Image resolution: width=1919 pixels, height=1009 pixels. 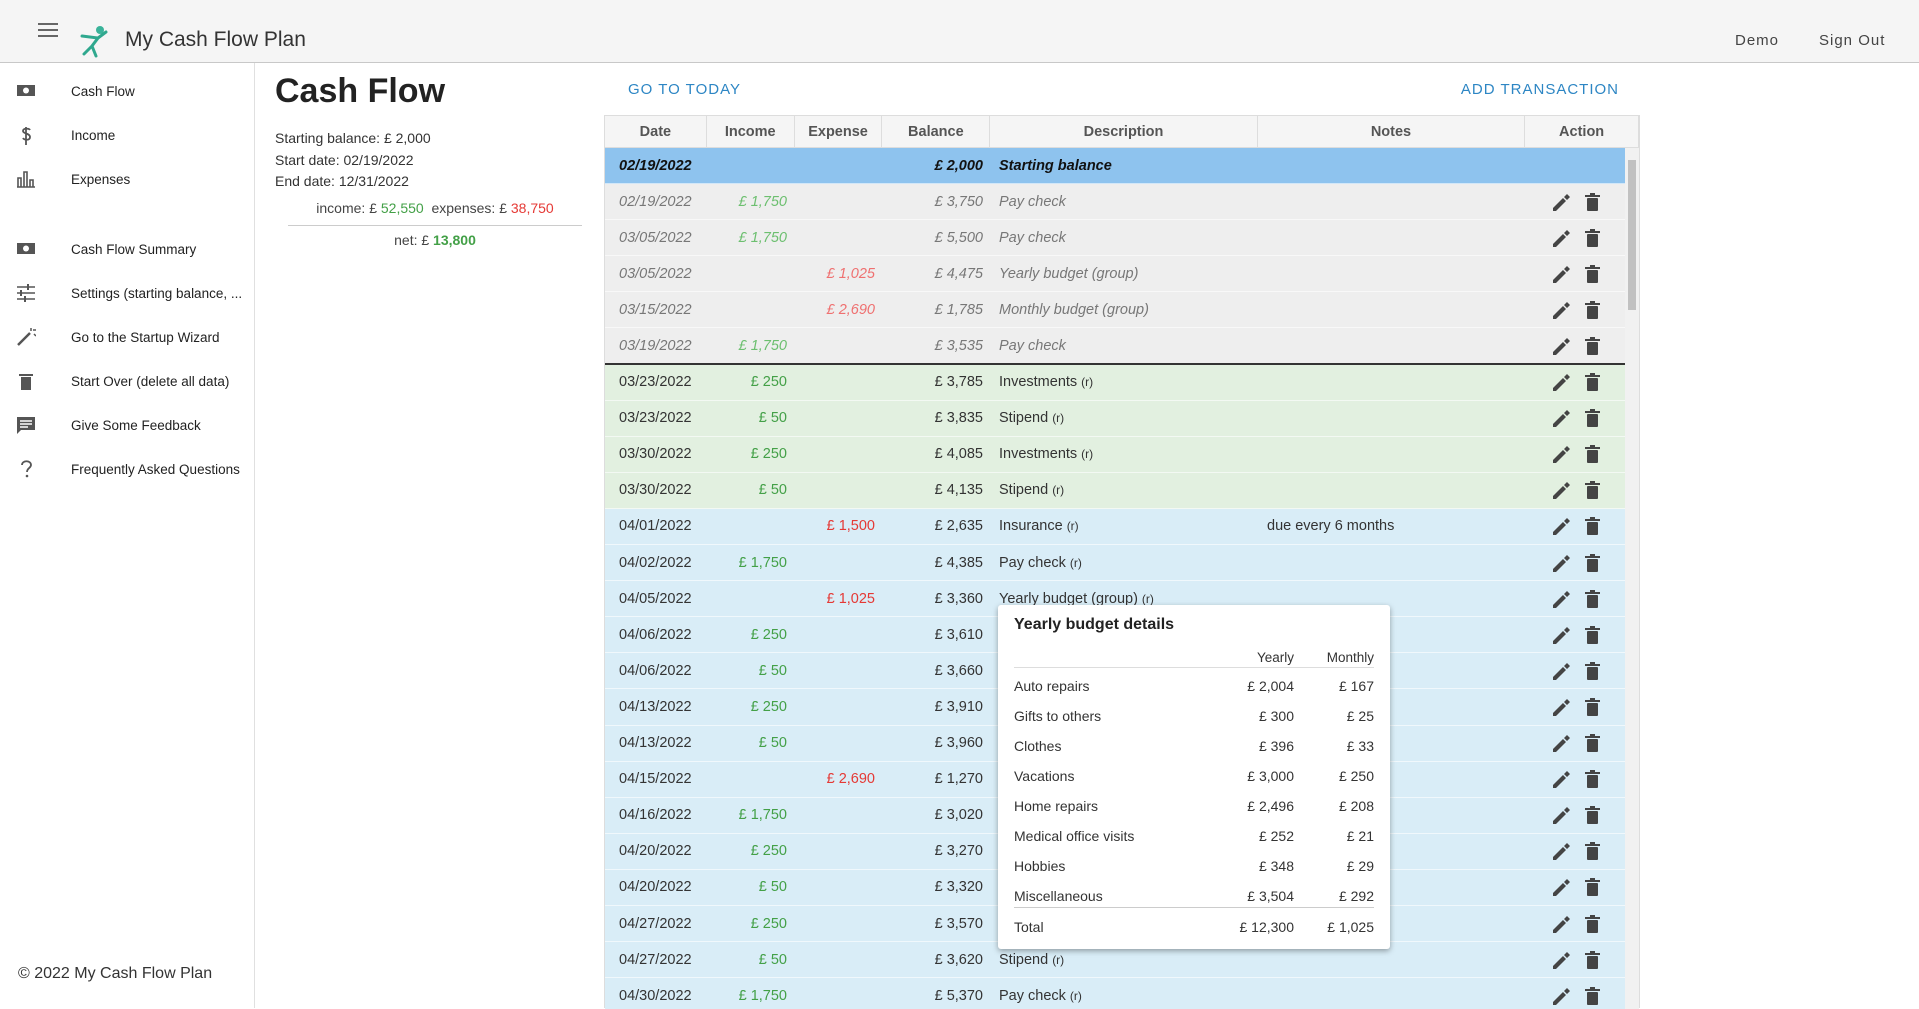 What do you see at coordinates (762, 562) in the screenshot?
I see `income-cell: £ 1,750` at bounding box center [762, 562].